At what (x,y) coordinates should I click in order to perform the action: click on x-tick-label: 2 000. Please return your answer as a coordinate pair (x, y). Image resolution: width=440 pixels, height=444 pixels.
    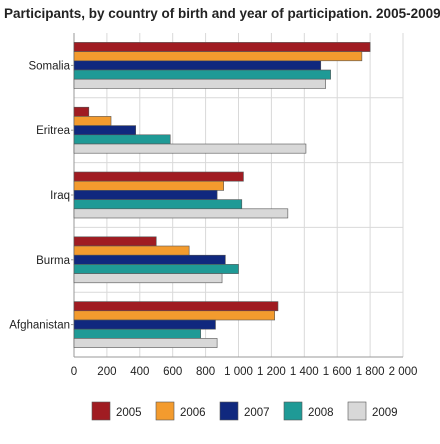
    Looking at the image, I should click on (403, 372).